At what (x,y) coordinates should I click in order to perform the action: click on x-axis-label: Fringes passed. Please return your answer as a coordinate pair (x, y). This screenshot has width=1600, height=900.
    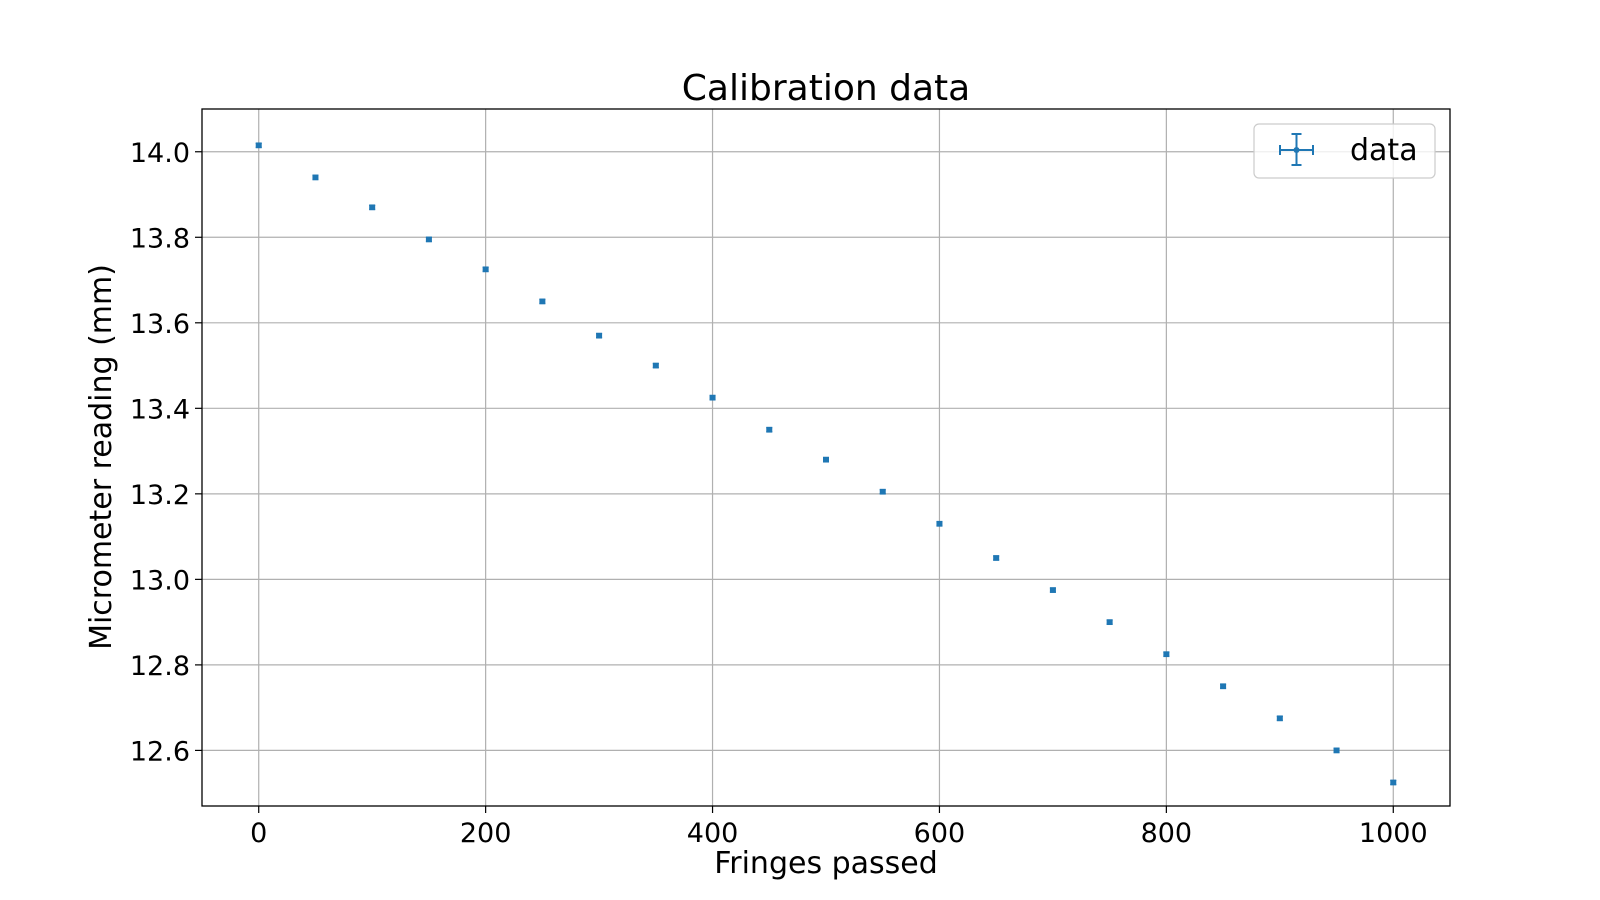
    Looking at the image, I should click on (826, 863).